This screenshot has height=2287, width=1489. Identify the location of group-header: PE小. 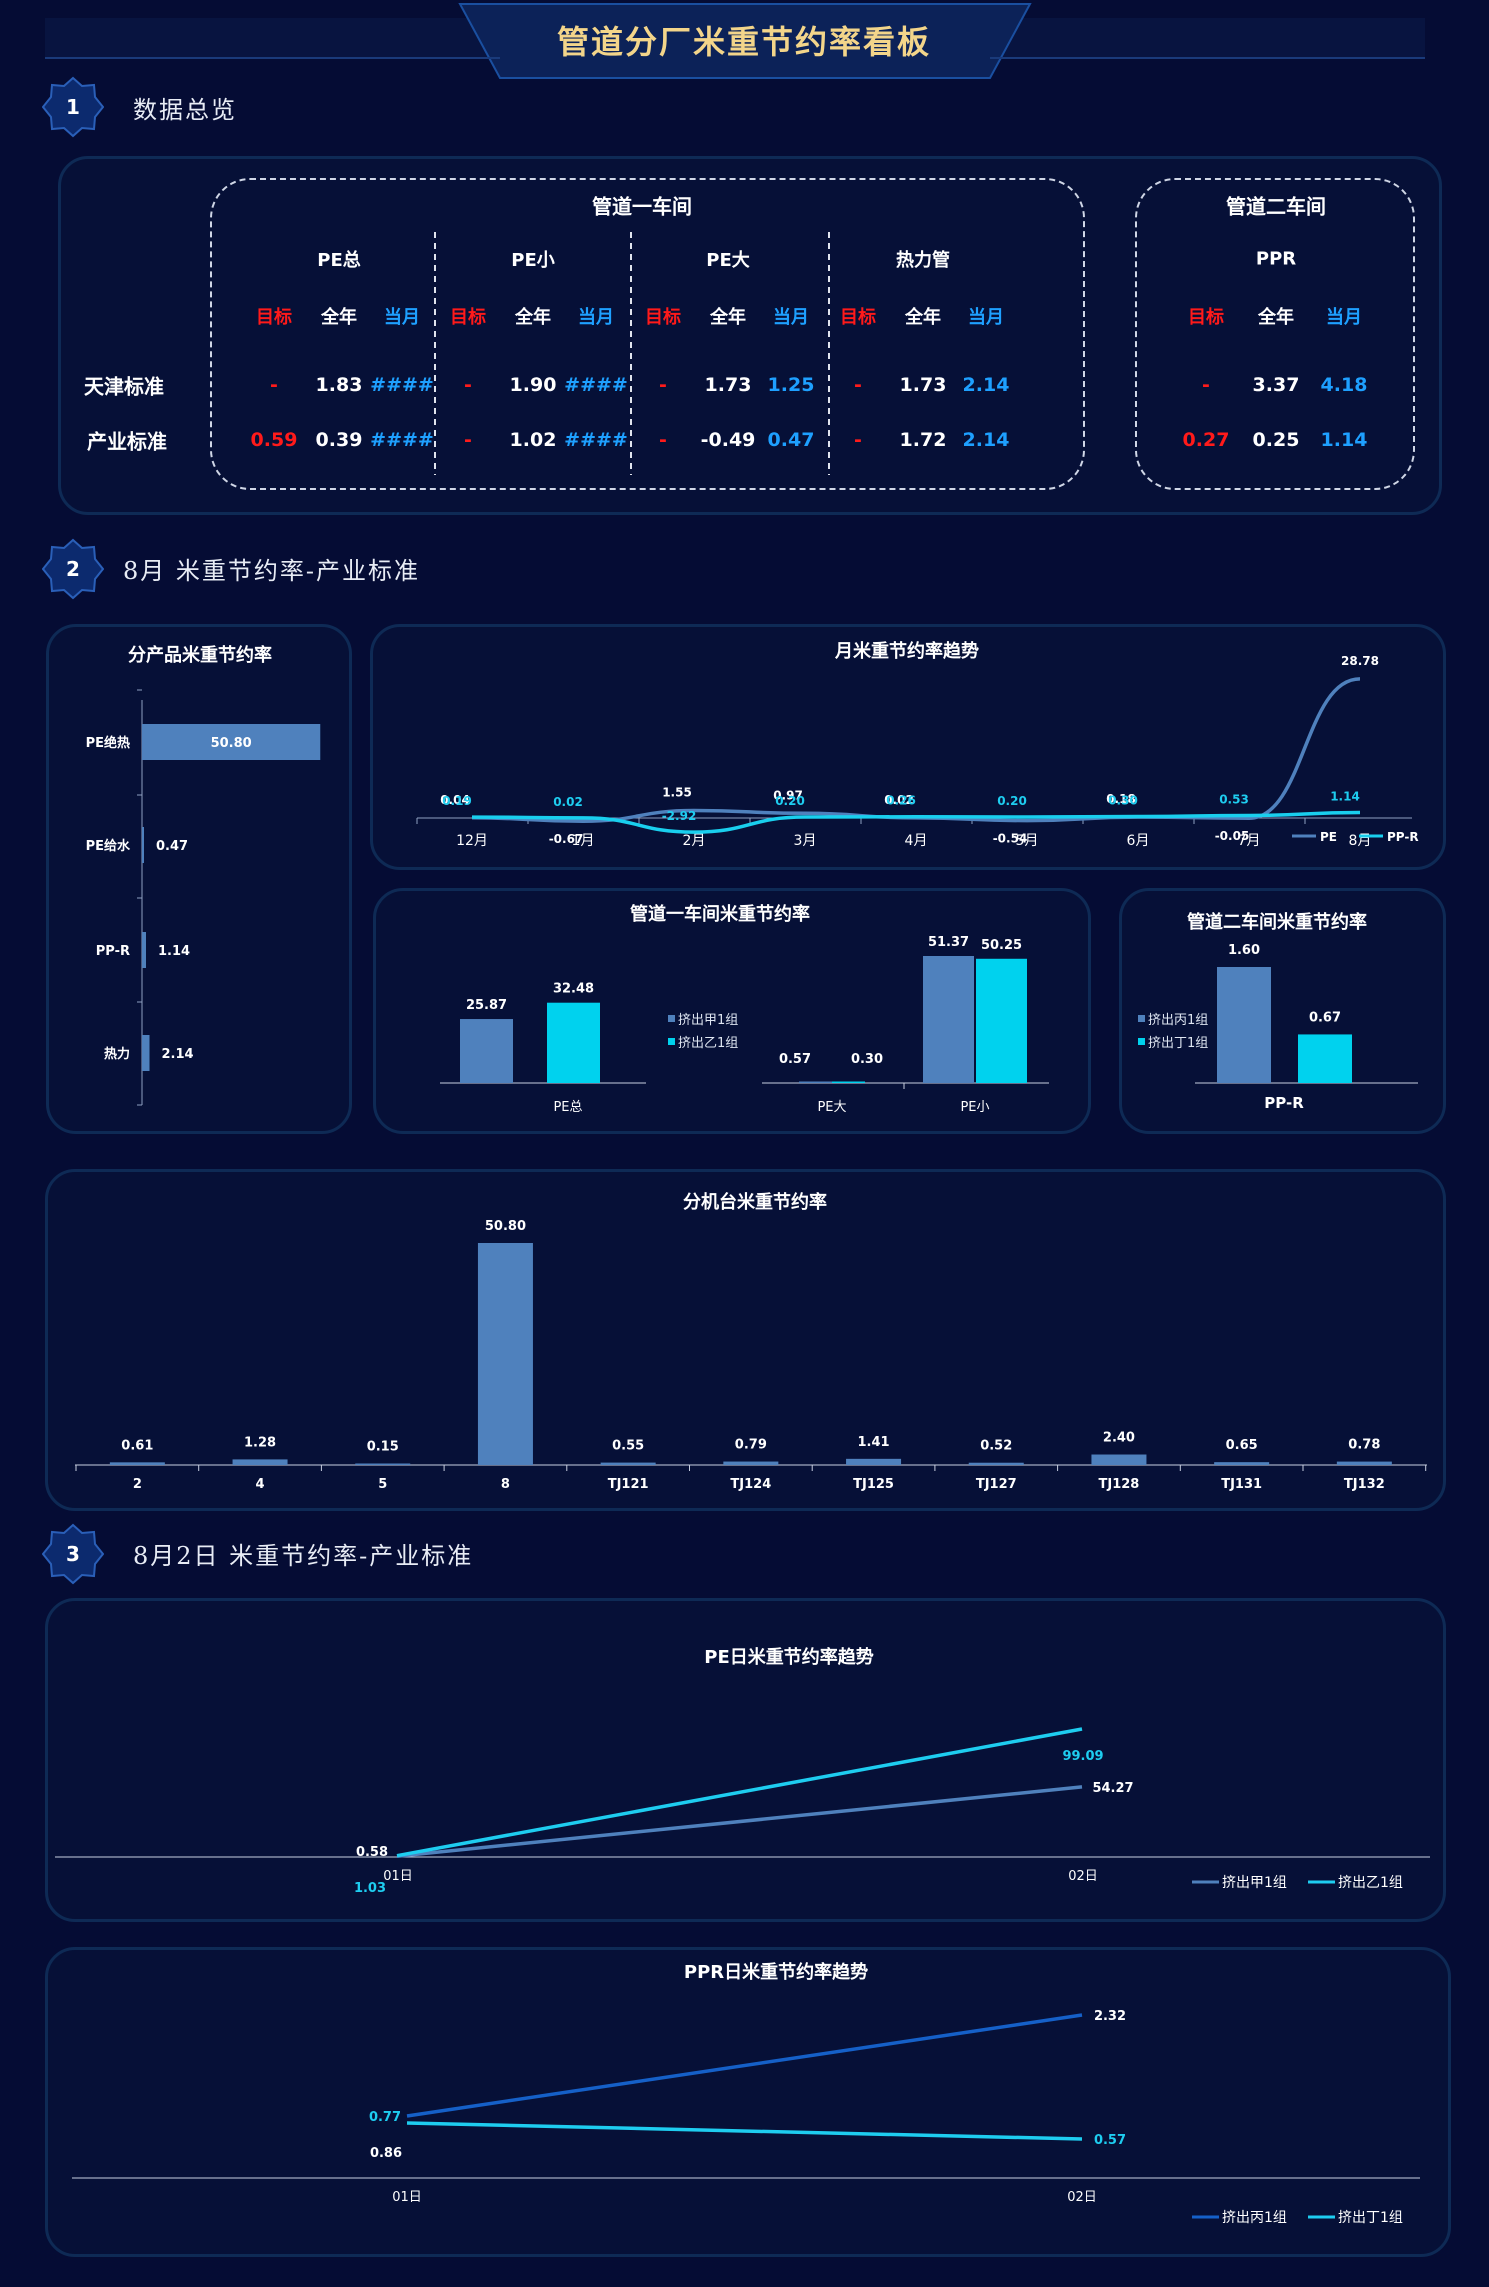
(533, 260).